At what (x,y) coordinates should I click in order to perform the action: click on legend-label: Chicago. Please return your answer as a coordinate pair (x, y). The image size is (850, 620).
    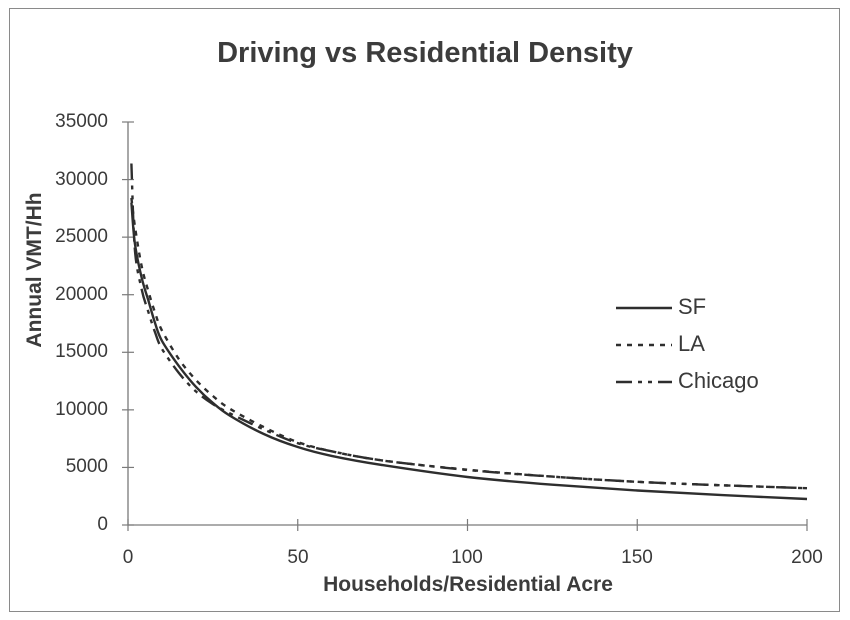
    Looking at the image, I should click on (718, 380).